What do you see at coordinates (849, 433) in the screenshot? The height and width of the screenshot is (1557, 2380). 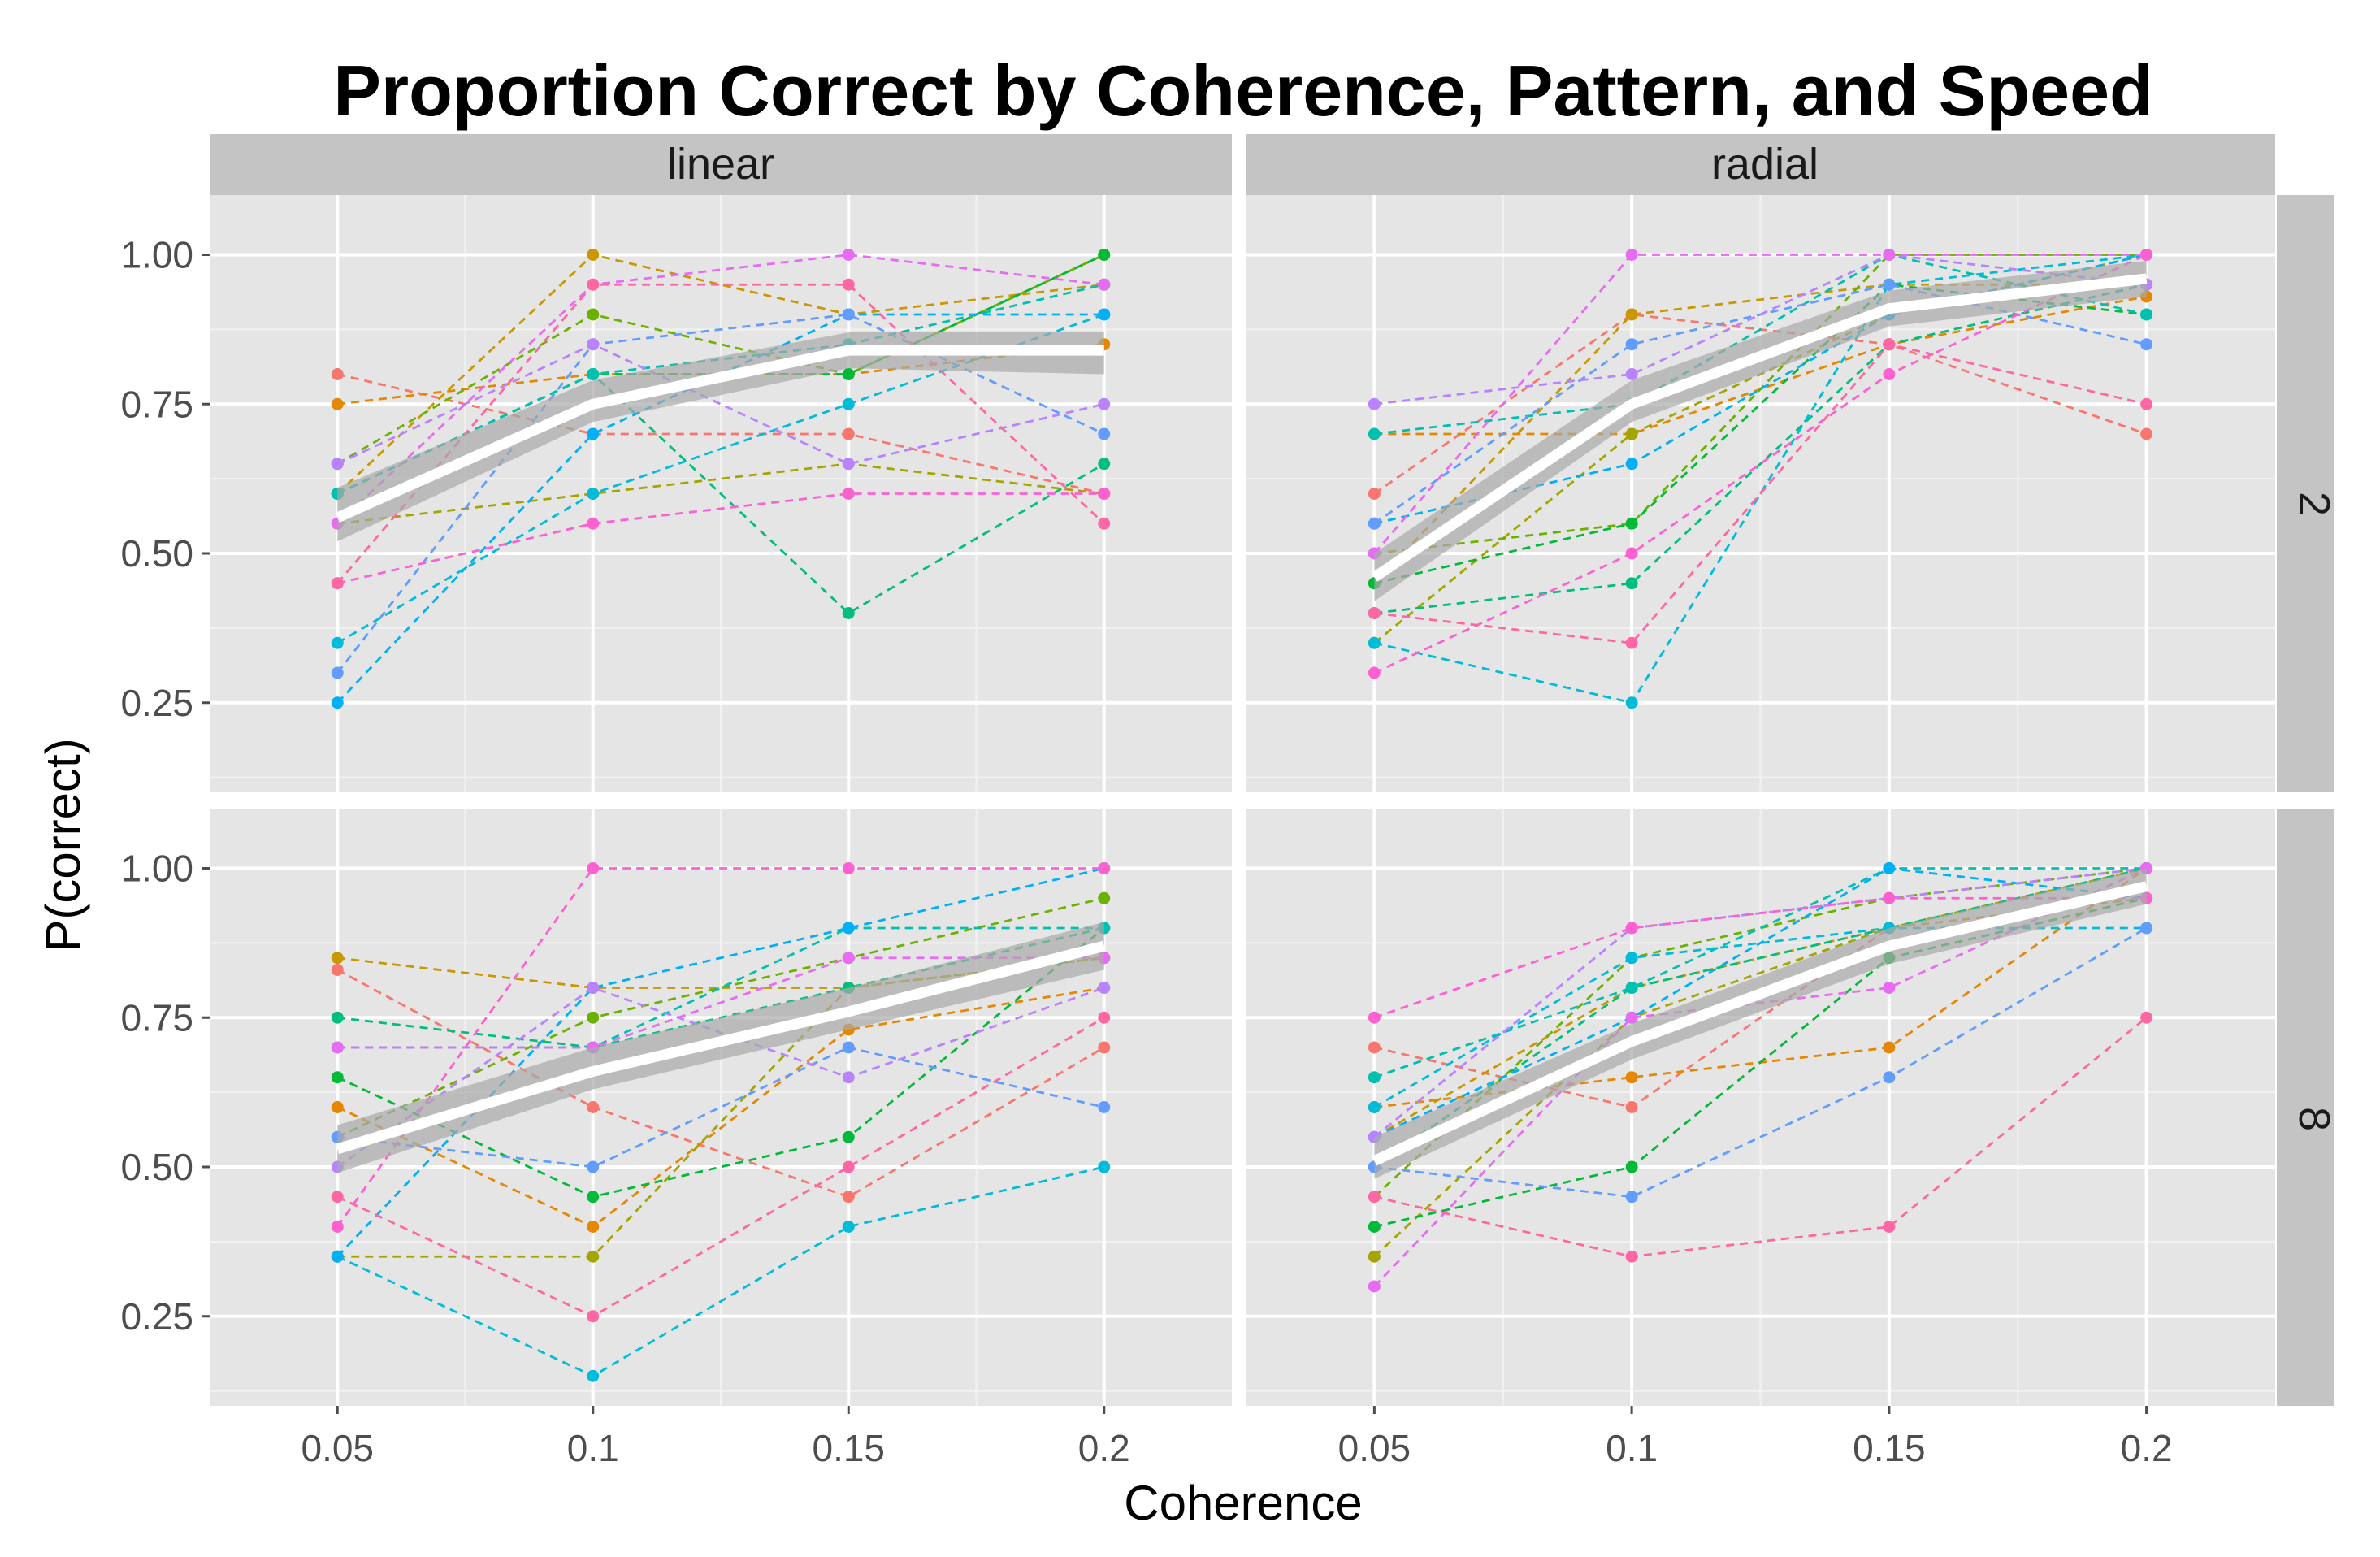 I see `subject-point-1-0.15` at bounding box center [849, 433].